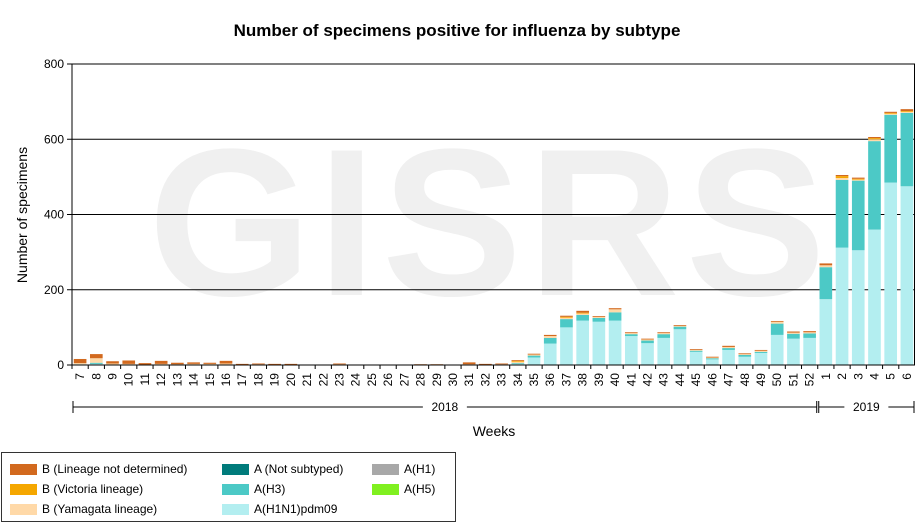 The width and height of the screenshot is (915, 529). Describe the element at coordinates (696, 380) in the screenshot. I see `x-tick-label: 45` at that location.